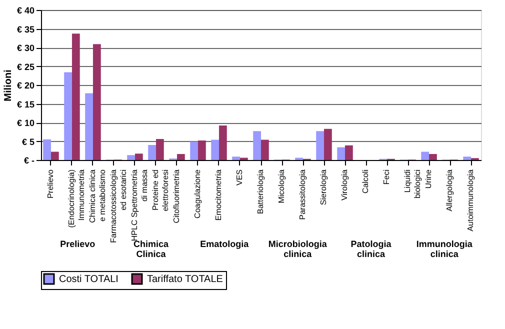 This screenshot has width=505, height=329. What do you see at coordinates (225, 244) in the screenshot?
I see `text: Ematologia` at bounding box center [225, 244].